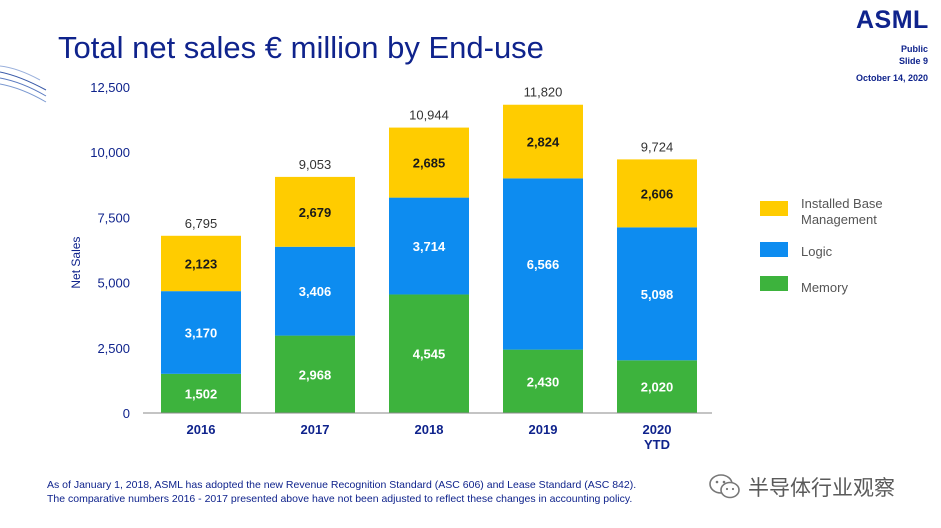 The image size is (941, 528). What do you see at coordinates (301, 47) in the screenshot?
I see `slide-title: Total net sales € million by End-use` at bounding box center [301, 47].